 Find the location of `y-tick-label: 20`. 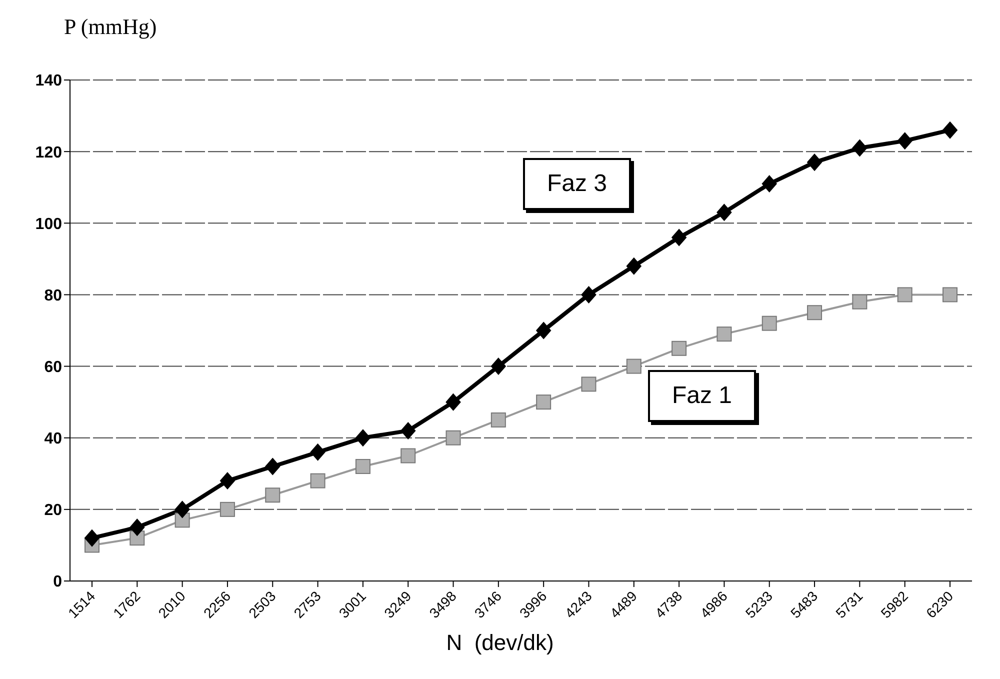

y-tick-label: 20 is located at coordinates (53, 511).